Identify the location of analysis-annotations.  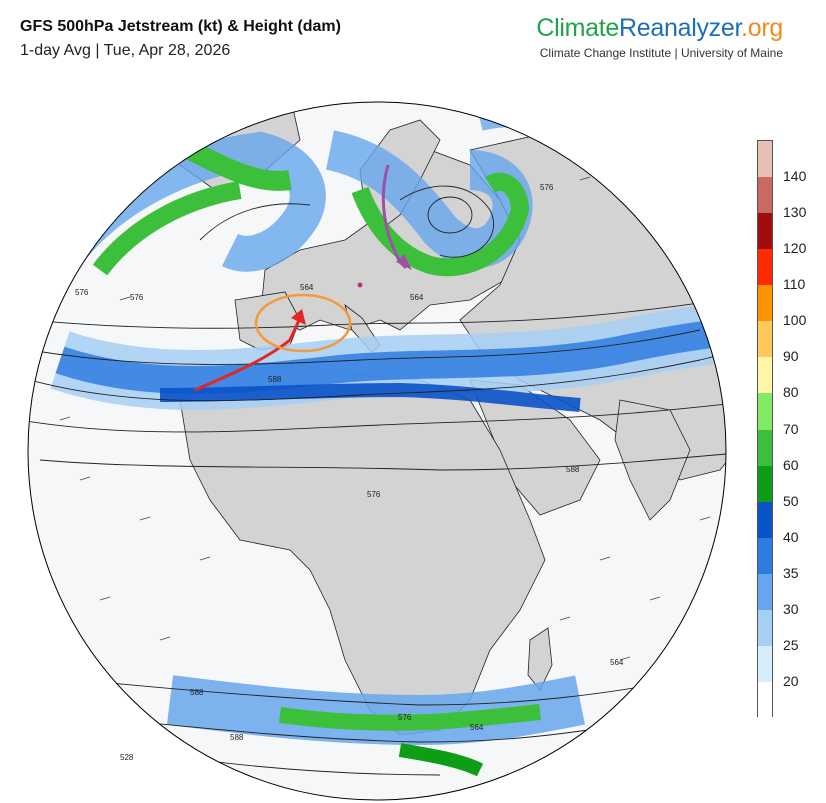
(303, 278).